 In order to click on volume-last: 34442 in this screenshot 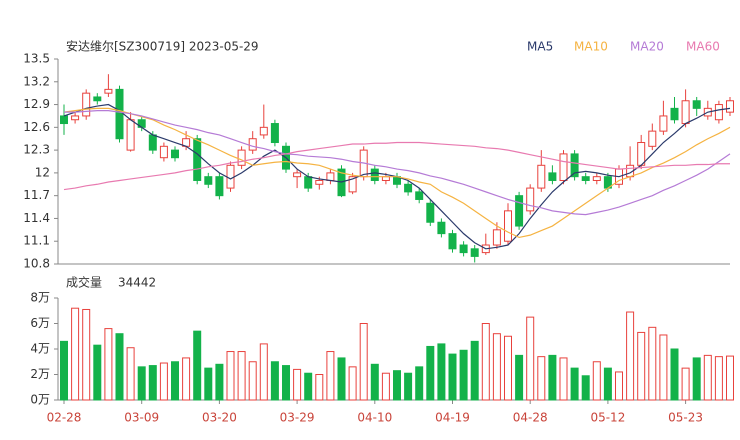, I will do `click(137, 283)`.